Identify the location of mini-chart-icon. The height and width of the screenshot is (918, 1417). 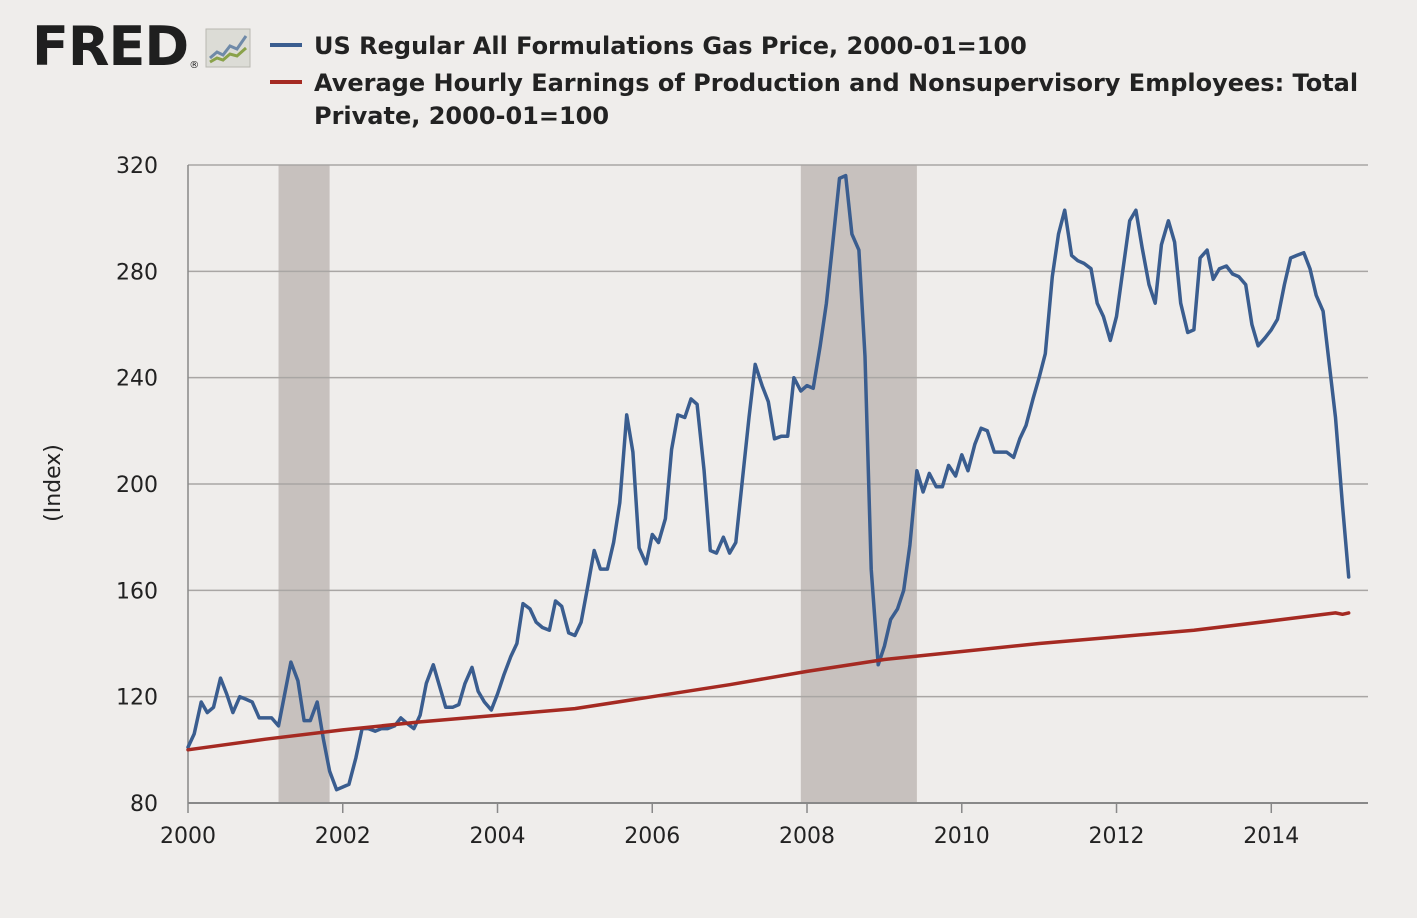
(228, 48).